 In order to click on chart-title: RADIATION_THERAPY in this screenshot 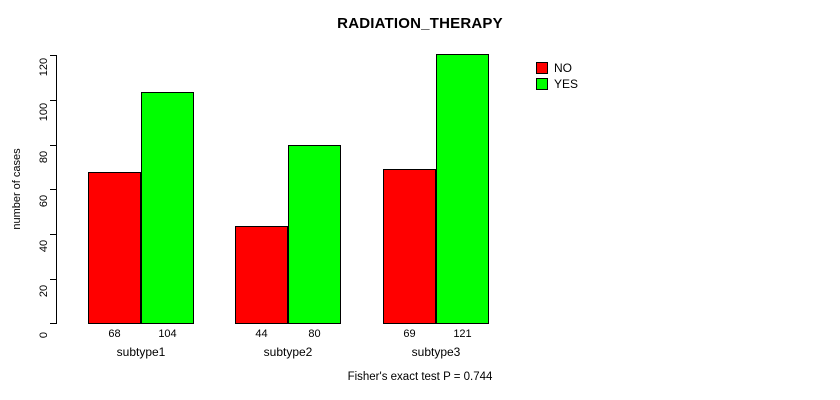, I will do `click(420, 23)`.